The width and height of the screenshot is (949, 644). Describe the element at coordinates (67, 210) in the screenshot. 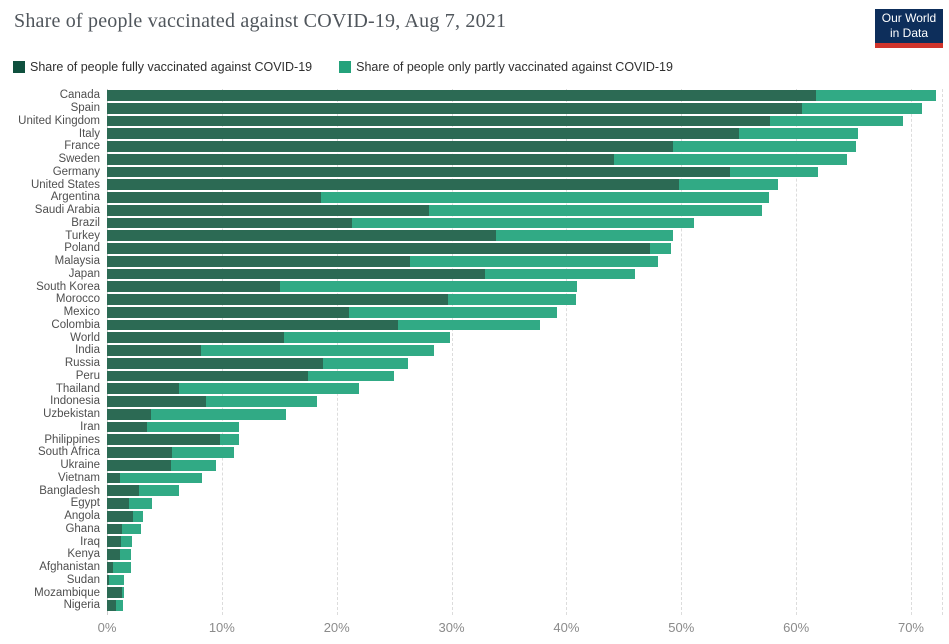

I see `row-label: Saudi Arabia` at that location.